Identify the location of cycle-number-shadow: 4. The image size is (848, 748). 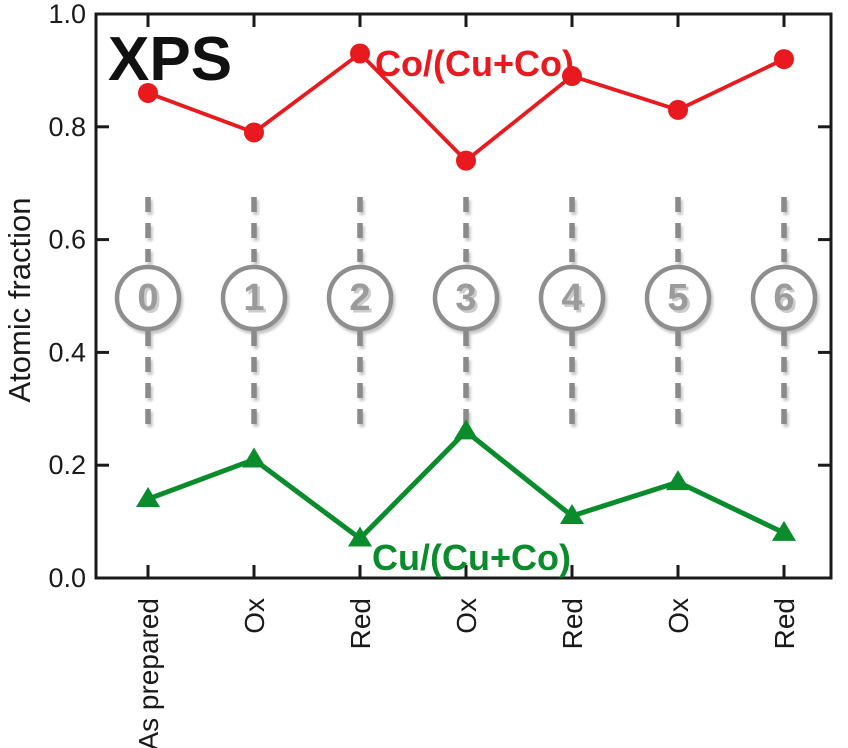
(574, 301).